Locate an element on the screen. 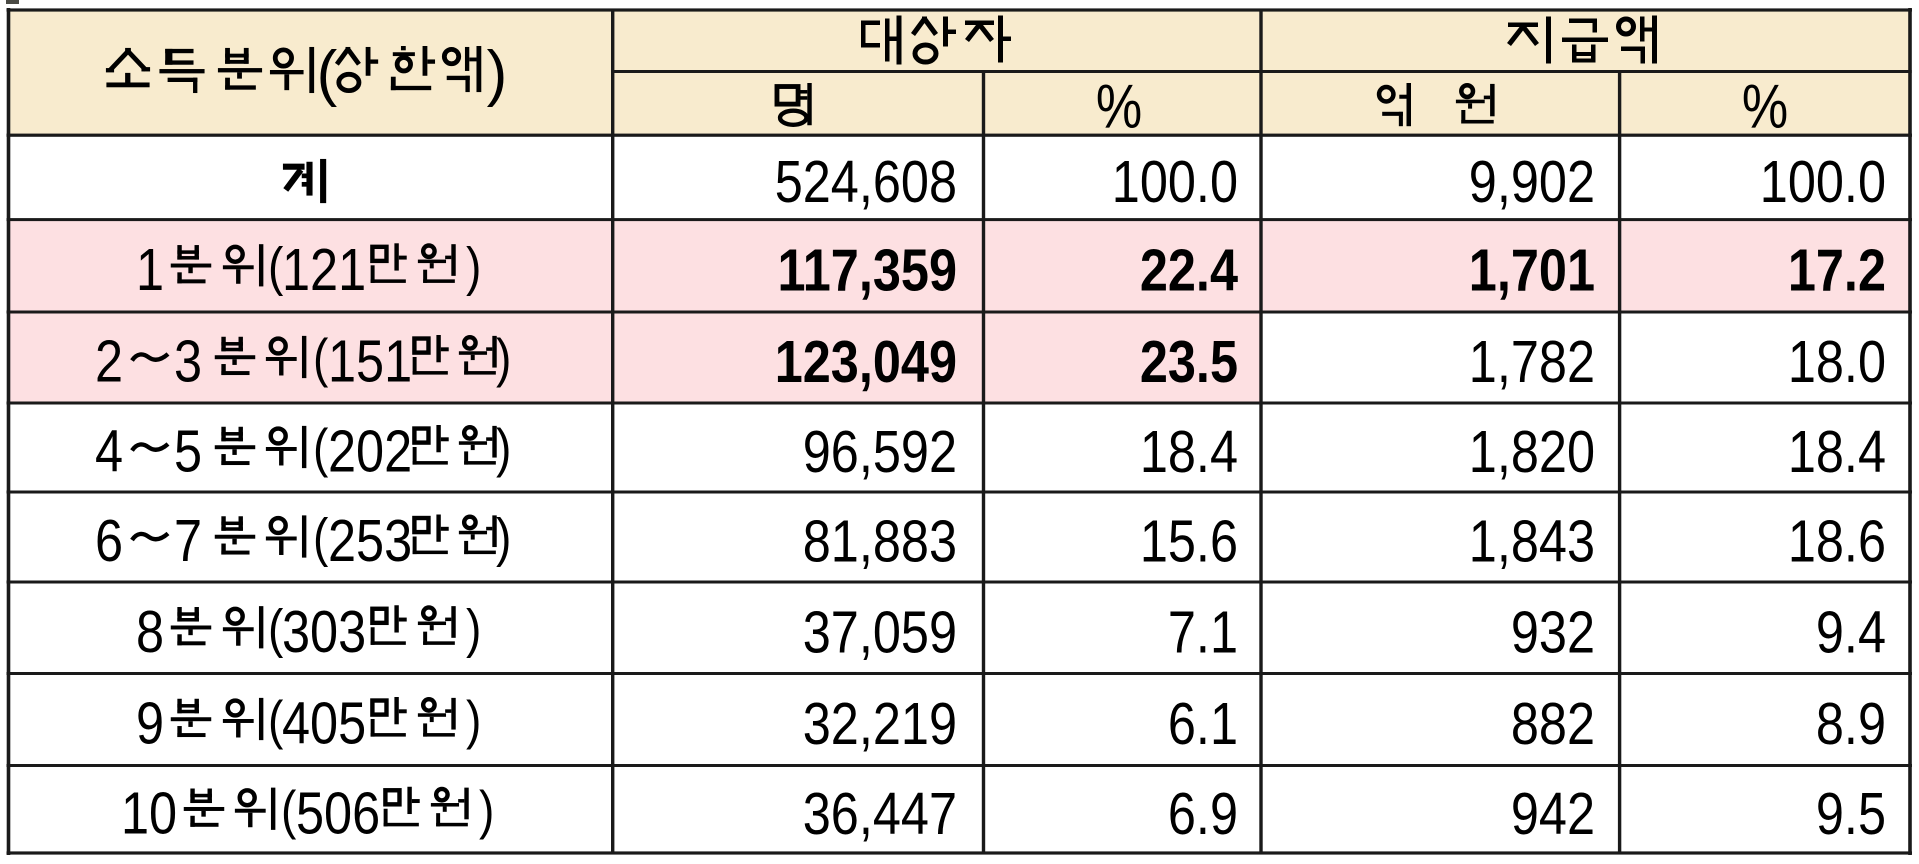  svg-text: 9.4 is located at coordinates (1851, 632).